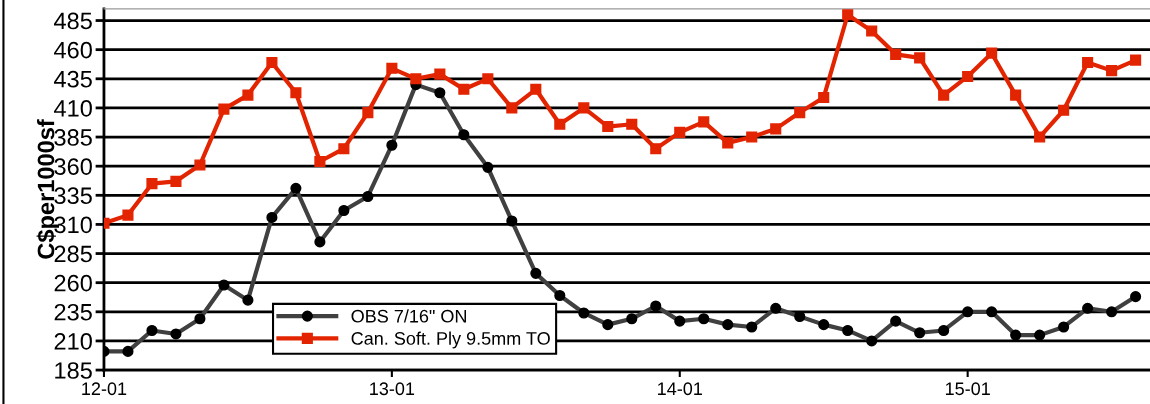 This screenshot has width=1150, height=404. I want to click on legend-label: Can. Soft. Ply 9.5mm TO, so click(450, 340).